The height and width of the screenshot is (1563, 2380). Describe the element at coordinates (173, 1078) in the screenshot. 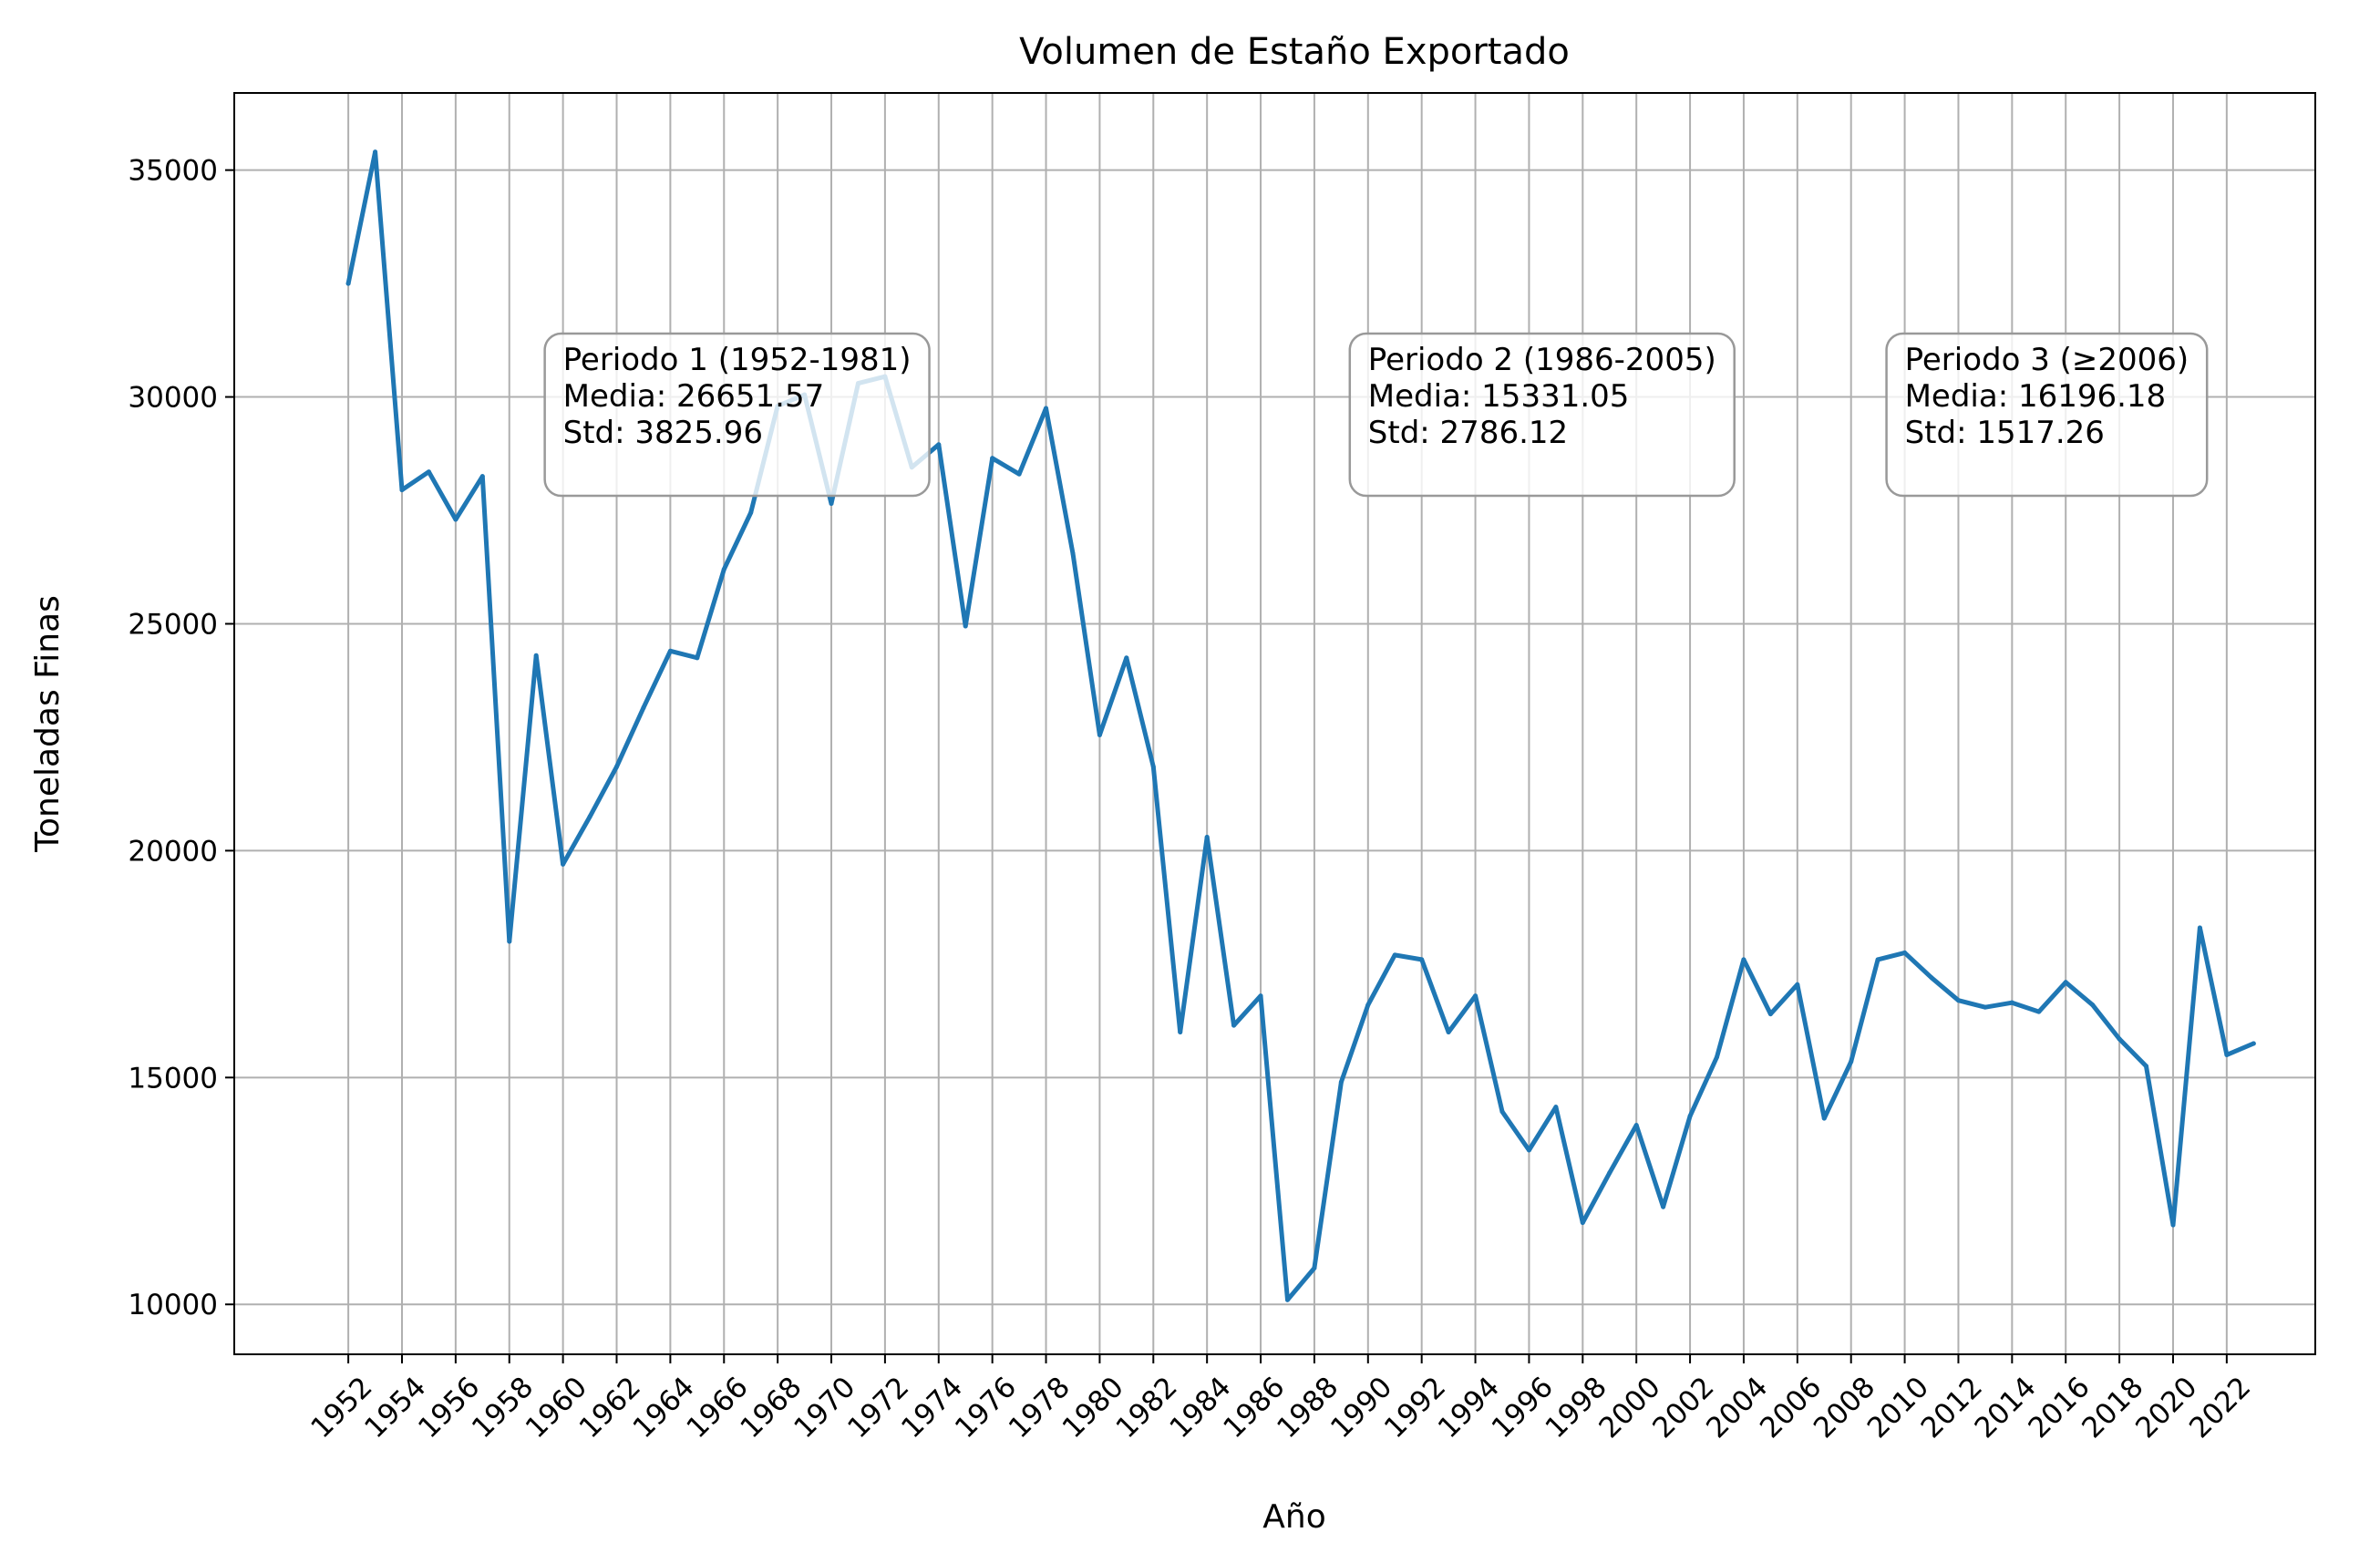

I see `y-tick-label: 15000` at that location.